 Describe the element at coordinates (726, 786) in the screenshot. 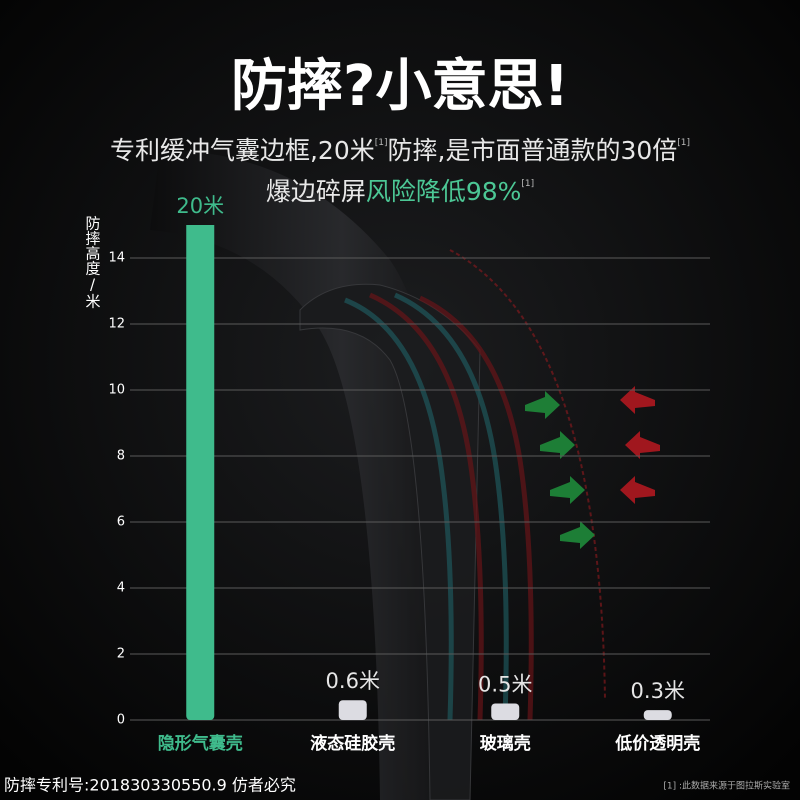

I see `footnote: [1] :此数据来源于图拉斯实验室` at that location.